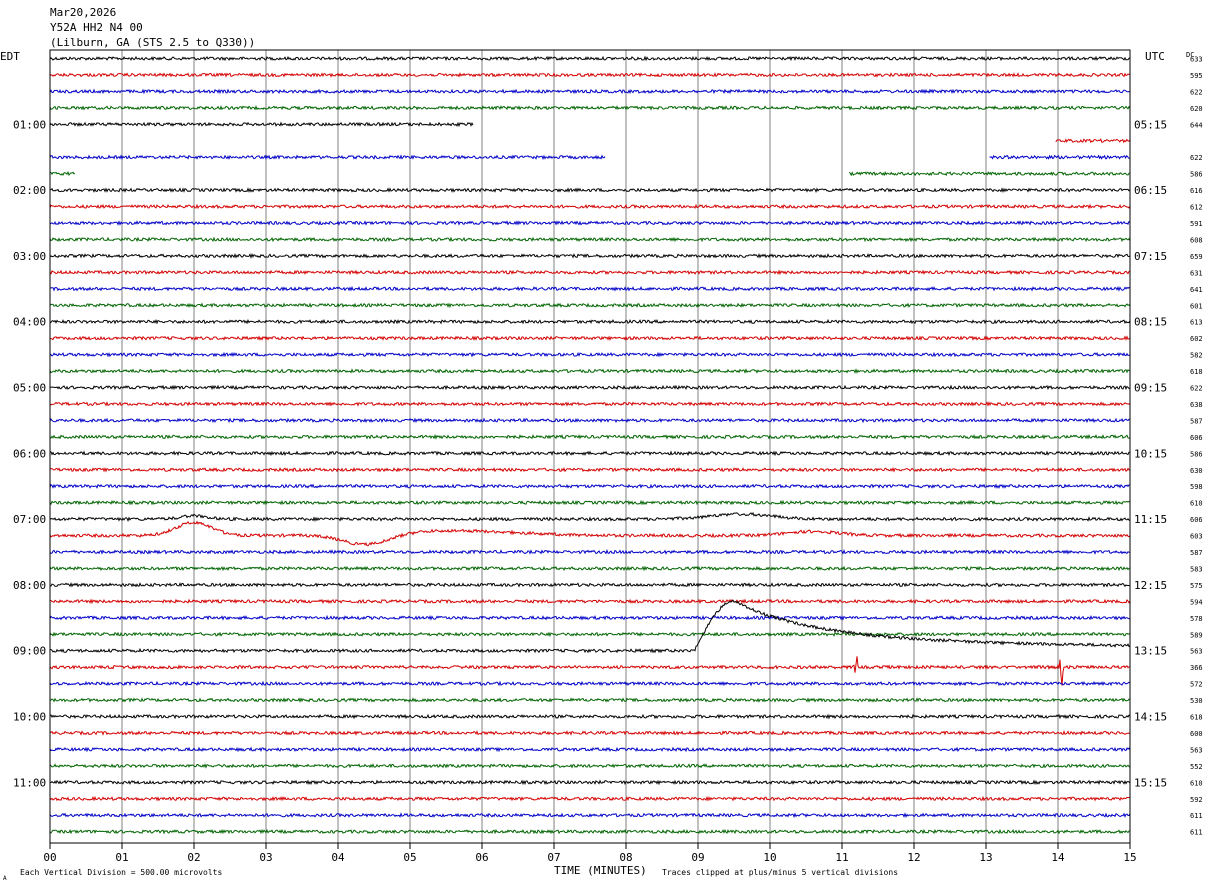  I want to click on x-tick-label: 10, so click(769, 857).